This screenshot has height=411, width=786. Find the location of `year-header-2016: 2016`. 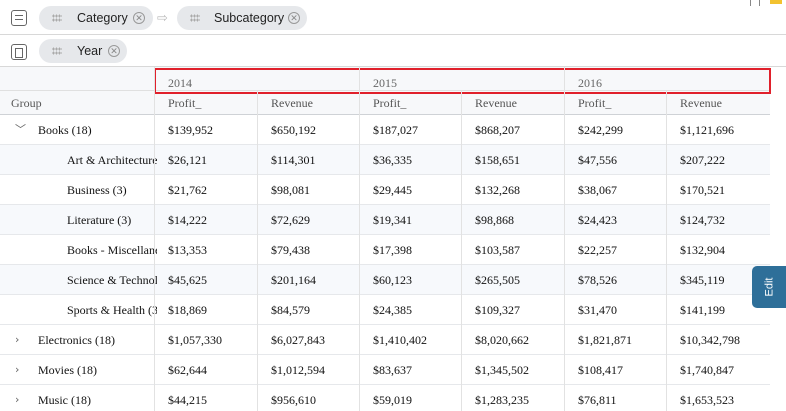

year-header-2016: 2016 is located at coordinates (590, 83).